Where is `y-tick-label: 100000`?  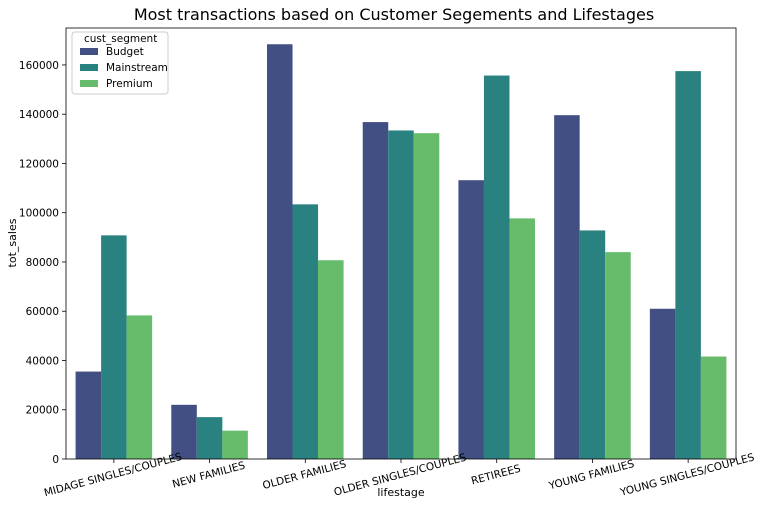
y-tick-label: 100000 is located at coordinates (39, 214).